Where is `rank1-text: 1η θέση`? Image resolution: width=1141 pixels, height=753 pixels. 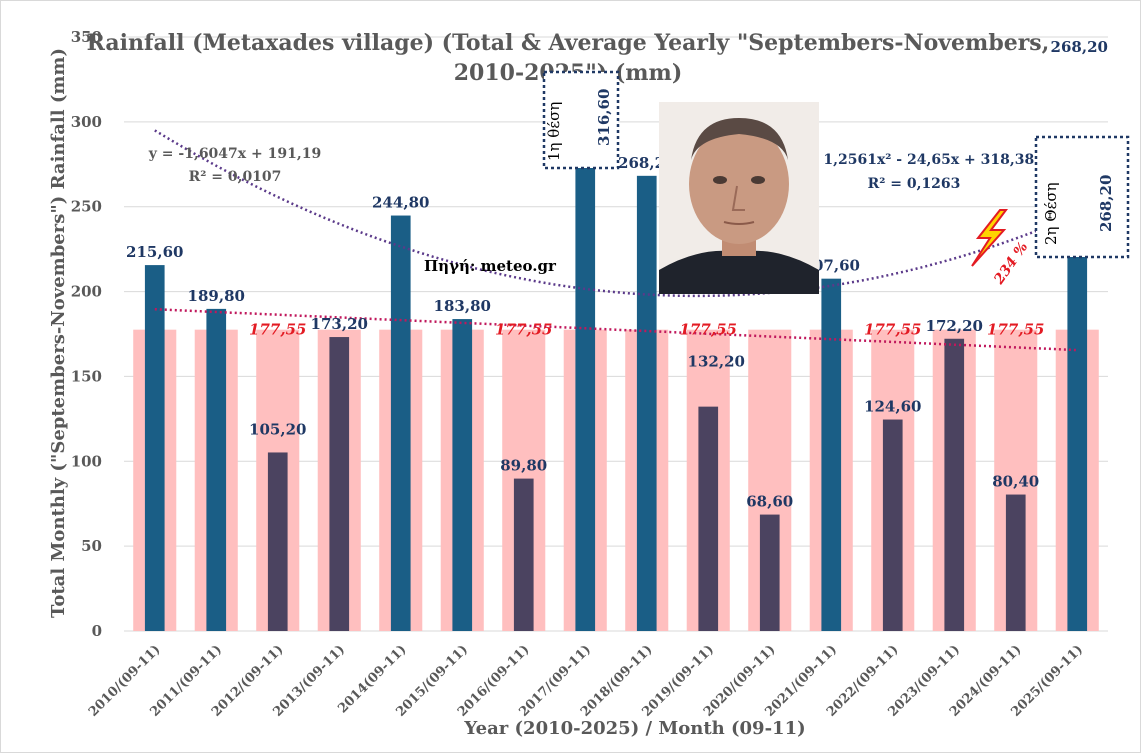
rank1-text: 1η θέση is located at coordinates (554, 131).